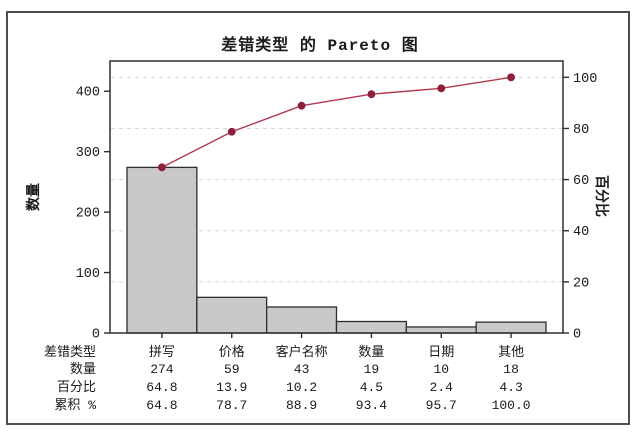 This screenshot has width=640, height=440. I want to click on table-row: 数量 274 59 43 19 10 18, so click(320, 369).